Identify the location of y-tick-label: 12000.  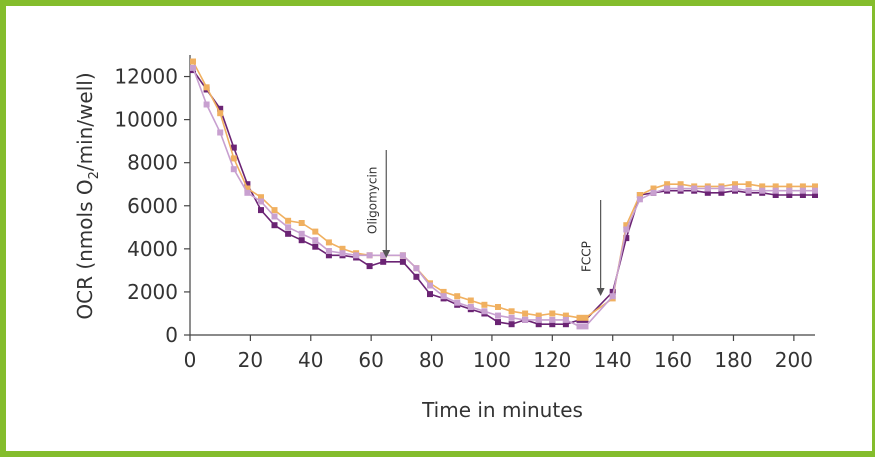
(146, 77).